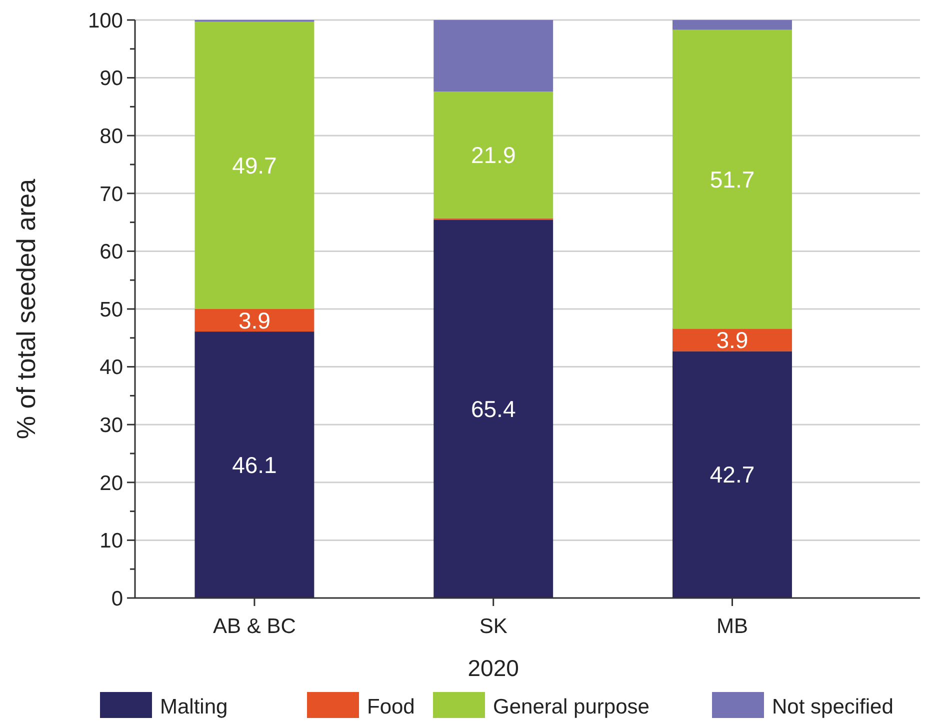  What do you see at coordinates (111, 483) in the screenshot?
I see `y-tick-label: 20` at bounding box center [111, 483].